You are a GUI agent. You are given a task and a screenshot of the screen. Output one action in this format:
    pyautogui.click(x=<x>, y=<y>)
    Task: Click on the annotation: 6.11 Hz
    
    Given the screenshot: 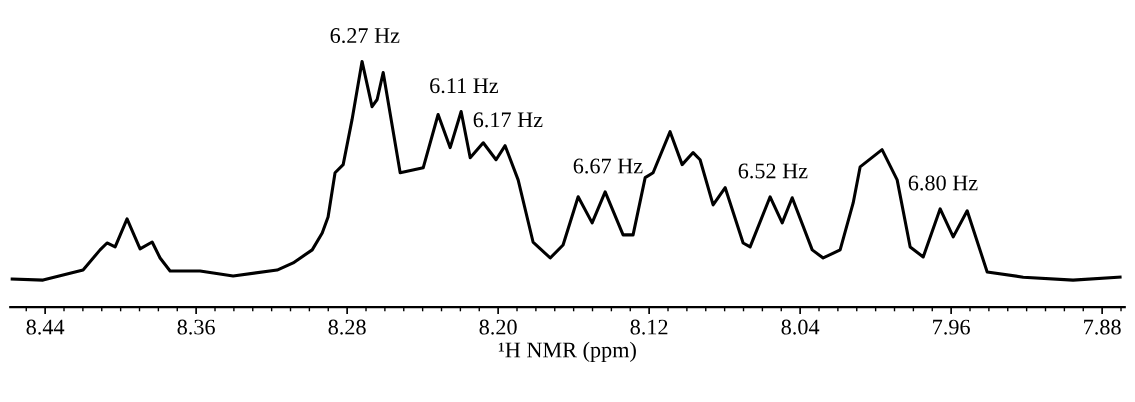 What is the action you would take?
    pyautogui.click(x=464, y=86)
    